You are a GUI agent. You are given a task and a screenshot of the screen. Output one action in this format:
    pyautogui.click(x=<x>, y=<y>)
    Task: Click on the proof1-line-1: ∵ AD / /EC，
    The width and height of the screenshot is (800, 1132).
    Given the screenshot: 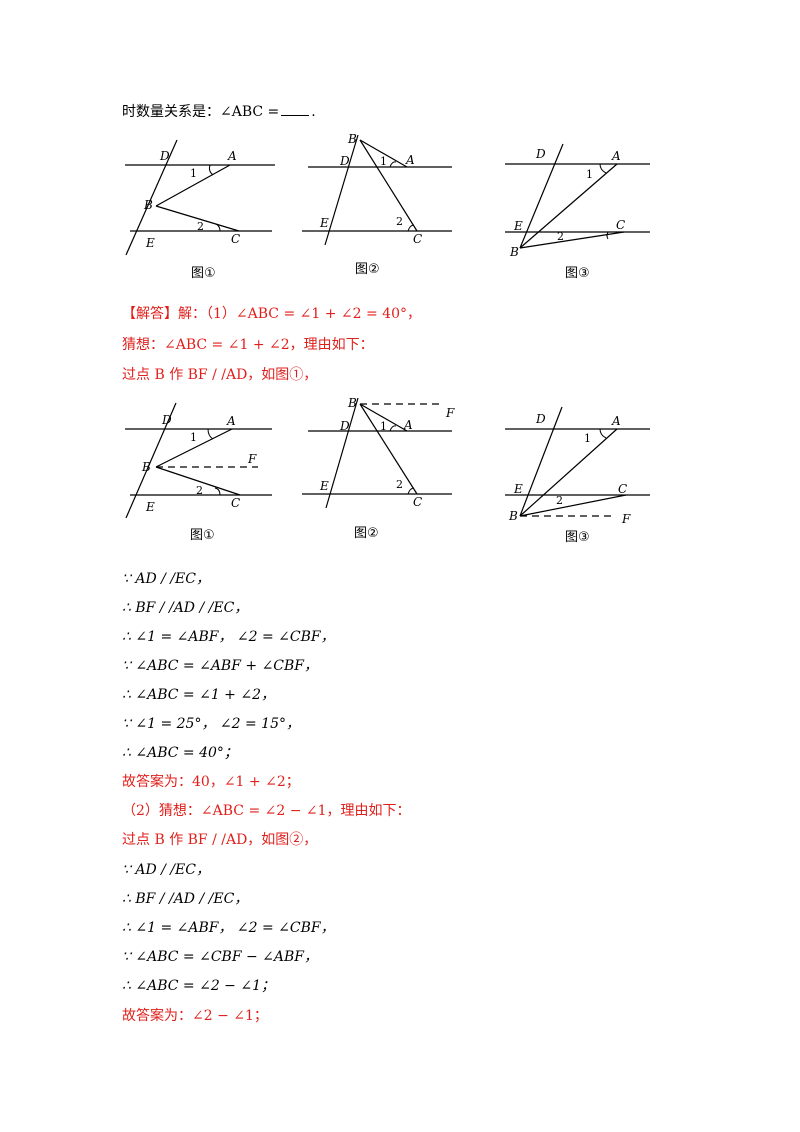 What is the action you would take?
    pyautogui.click(x=166, y=579)
    